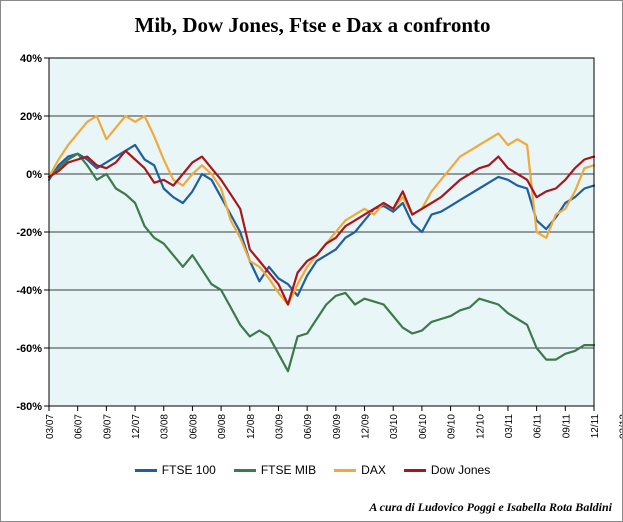 The image size is (623, 522). Describe the element at coordinates (107, 426) in the screenshot. I see `x-tick-label: 09/07` at that location.